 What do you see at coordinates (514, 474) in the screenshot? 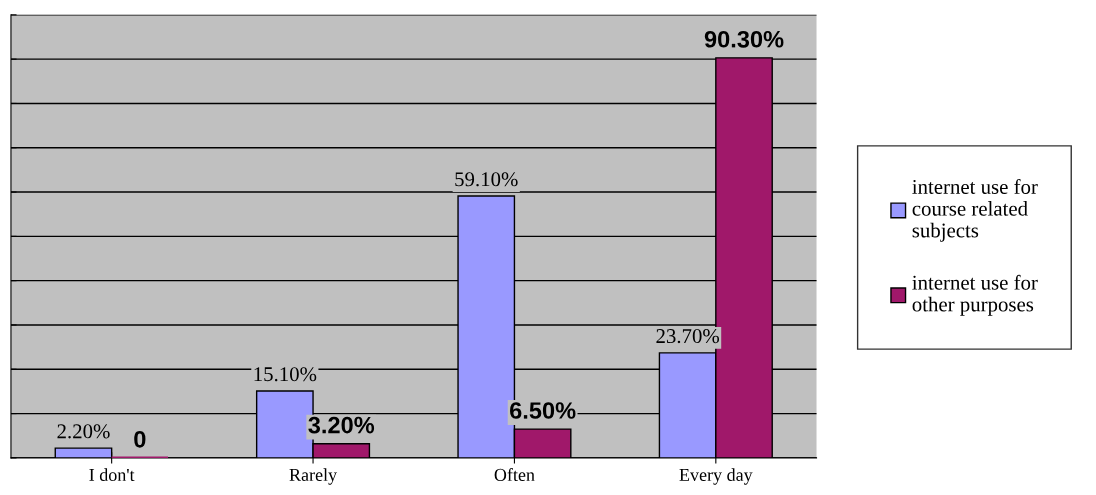
I see `x-tick-label: Often` at bounding box center [514, 474].